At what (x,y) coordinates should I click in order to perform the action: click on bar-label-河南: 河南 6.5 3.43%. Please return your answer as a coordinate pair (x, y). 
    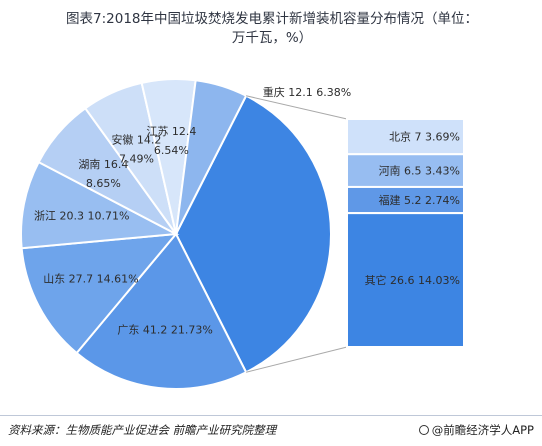
    Looking at the image, I should click on (419, 171).